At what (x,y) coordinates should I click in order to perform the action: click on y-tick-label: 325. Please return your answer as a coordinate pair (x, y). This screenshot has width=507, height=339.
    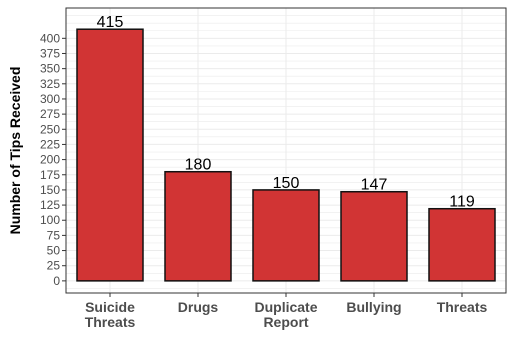
    Looking at the image, I should click on (50, 84).